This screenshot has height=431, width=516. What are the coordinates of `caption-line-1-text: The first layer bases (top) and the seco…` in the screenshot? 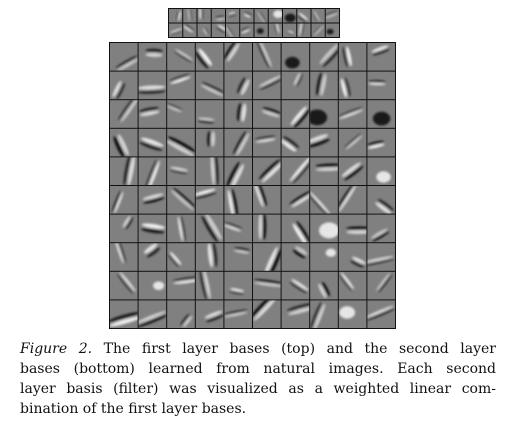 It's located at (294, 349).